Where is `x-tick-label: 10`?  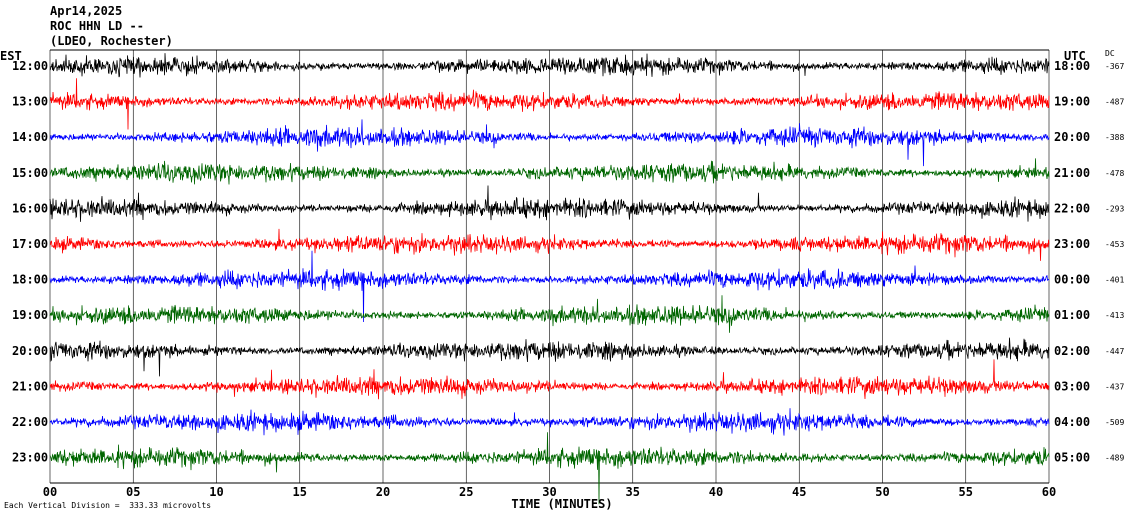 x-tick-label: 10 is located at coordinates (216, 492).